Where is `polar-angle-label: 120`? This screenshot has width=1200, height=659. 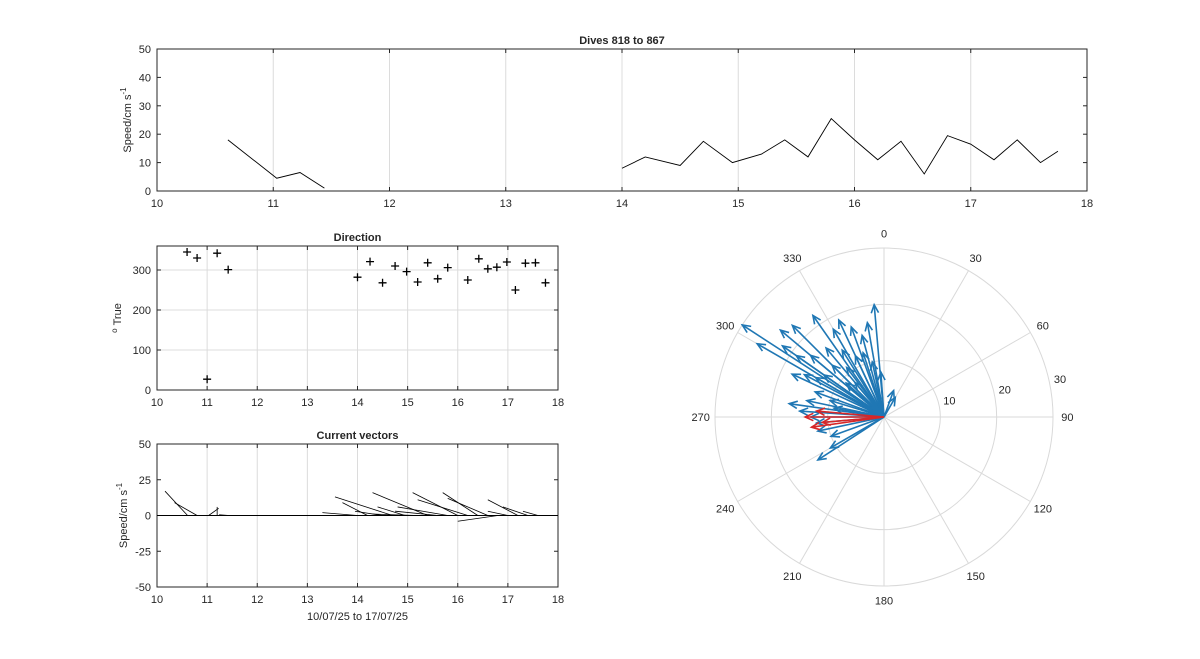 polar-angle-label: 120 is located at coordinates (1043, 510).